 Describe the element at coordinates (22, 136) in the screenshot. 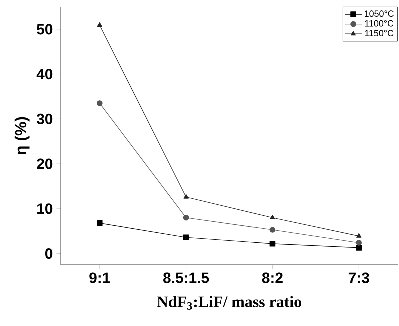

I see `y-axis-title: η (%)` at that location.